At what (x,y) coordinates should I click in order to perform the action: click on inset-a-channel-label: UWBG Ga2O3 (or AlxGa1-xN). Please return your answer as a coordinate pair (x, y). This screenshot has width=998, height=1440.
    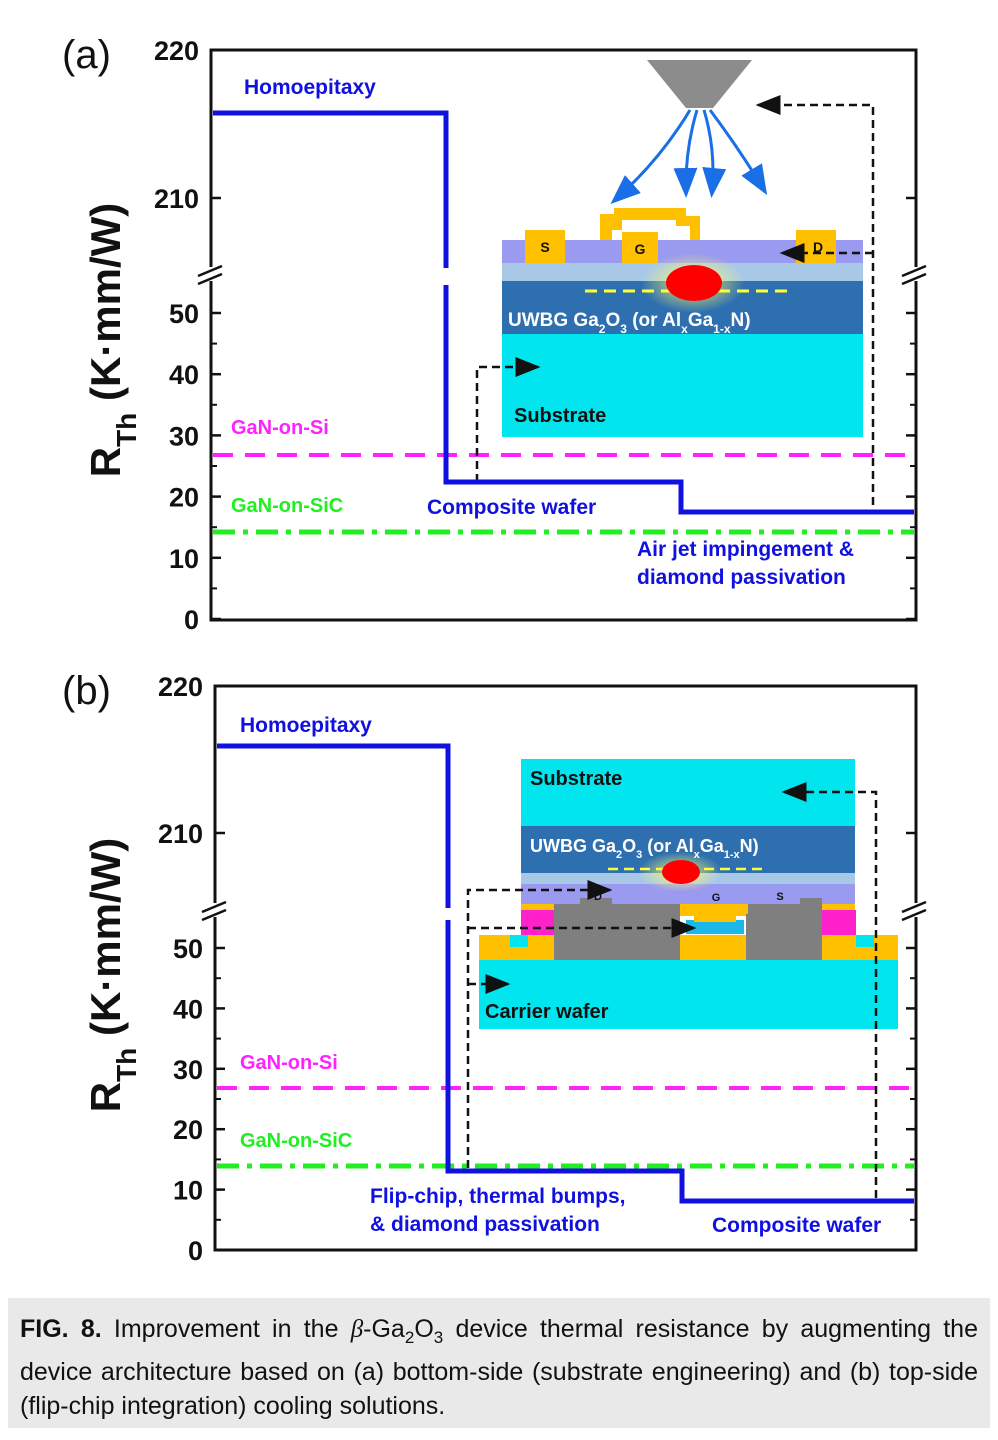
    Looking at the image, I should click on (629, 323).